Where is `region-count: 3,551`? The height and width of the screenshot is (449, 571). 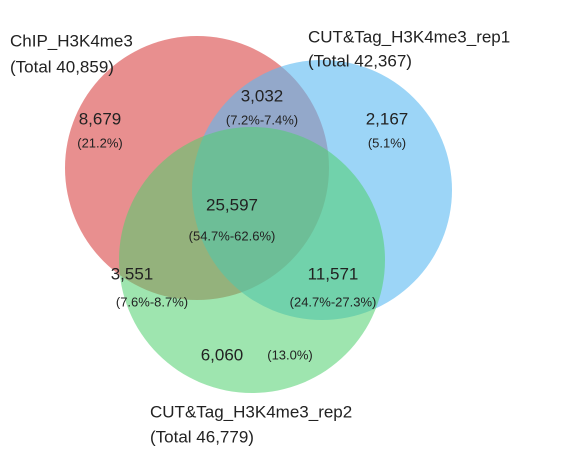 region-count: 3,551 is located at coordinates (132, 273).